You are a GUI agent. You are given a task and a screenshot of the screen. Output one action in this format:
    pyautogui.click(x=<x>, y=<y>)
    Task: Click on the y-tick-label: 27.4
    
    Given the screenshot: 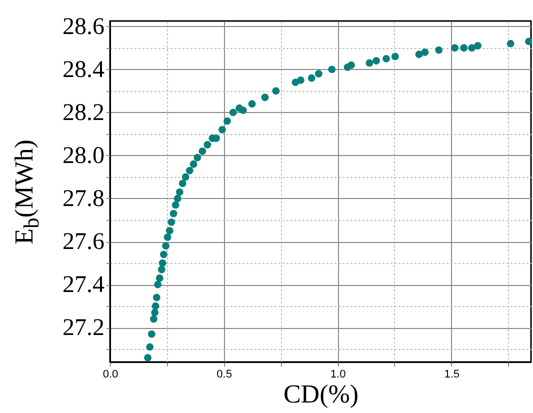 What is the action you would take?
    pyautogui.click(x=83, y=285)
    